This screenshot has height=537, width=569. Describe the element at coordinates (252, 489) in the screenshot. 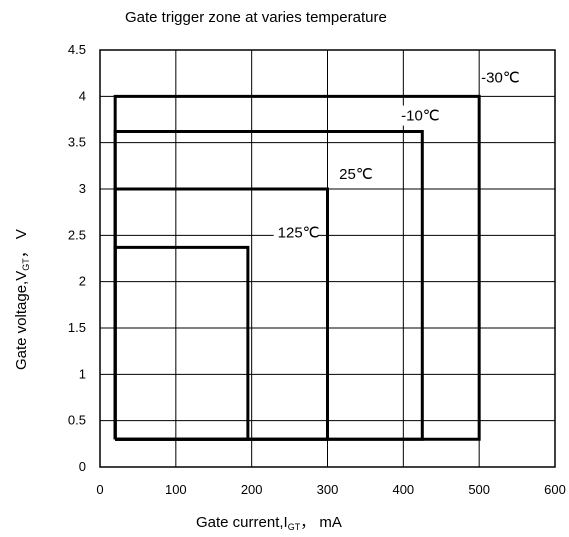

I see `x-tick-label: 200` at that location.